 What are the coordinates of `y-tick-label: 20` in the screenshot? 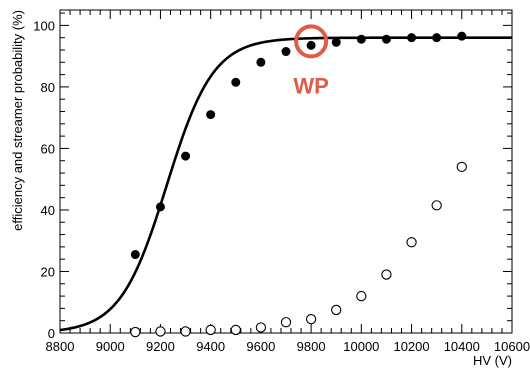 It's located at (48, 271).